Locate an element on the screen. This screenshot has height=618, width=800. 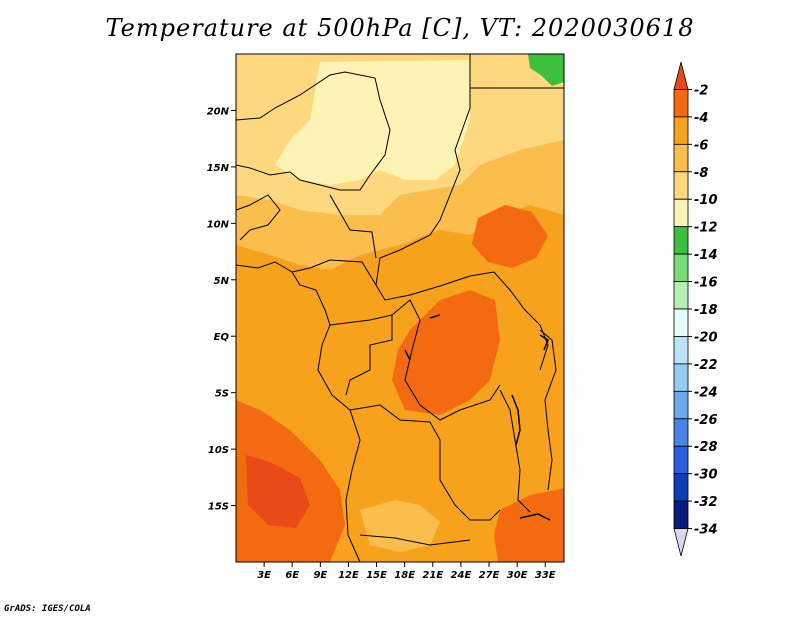
colorbar-label: -24 is located at coordinates (706, 392).